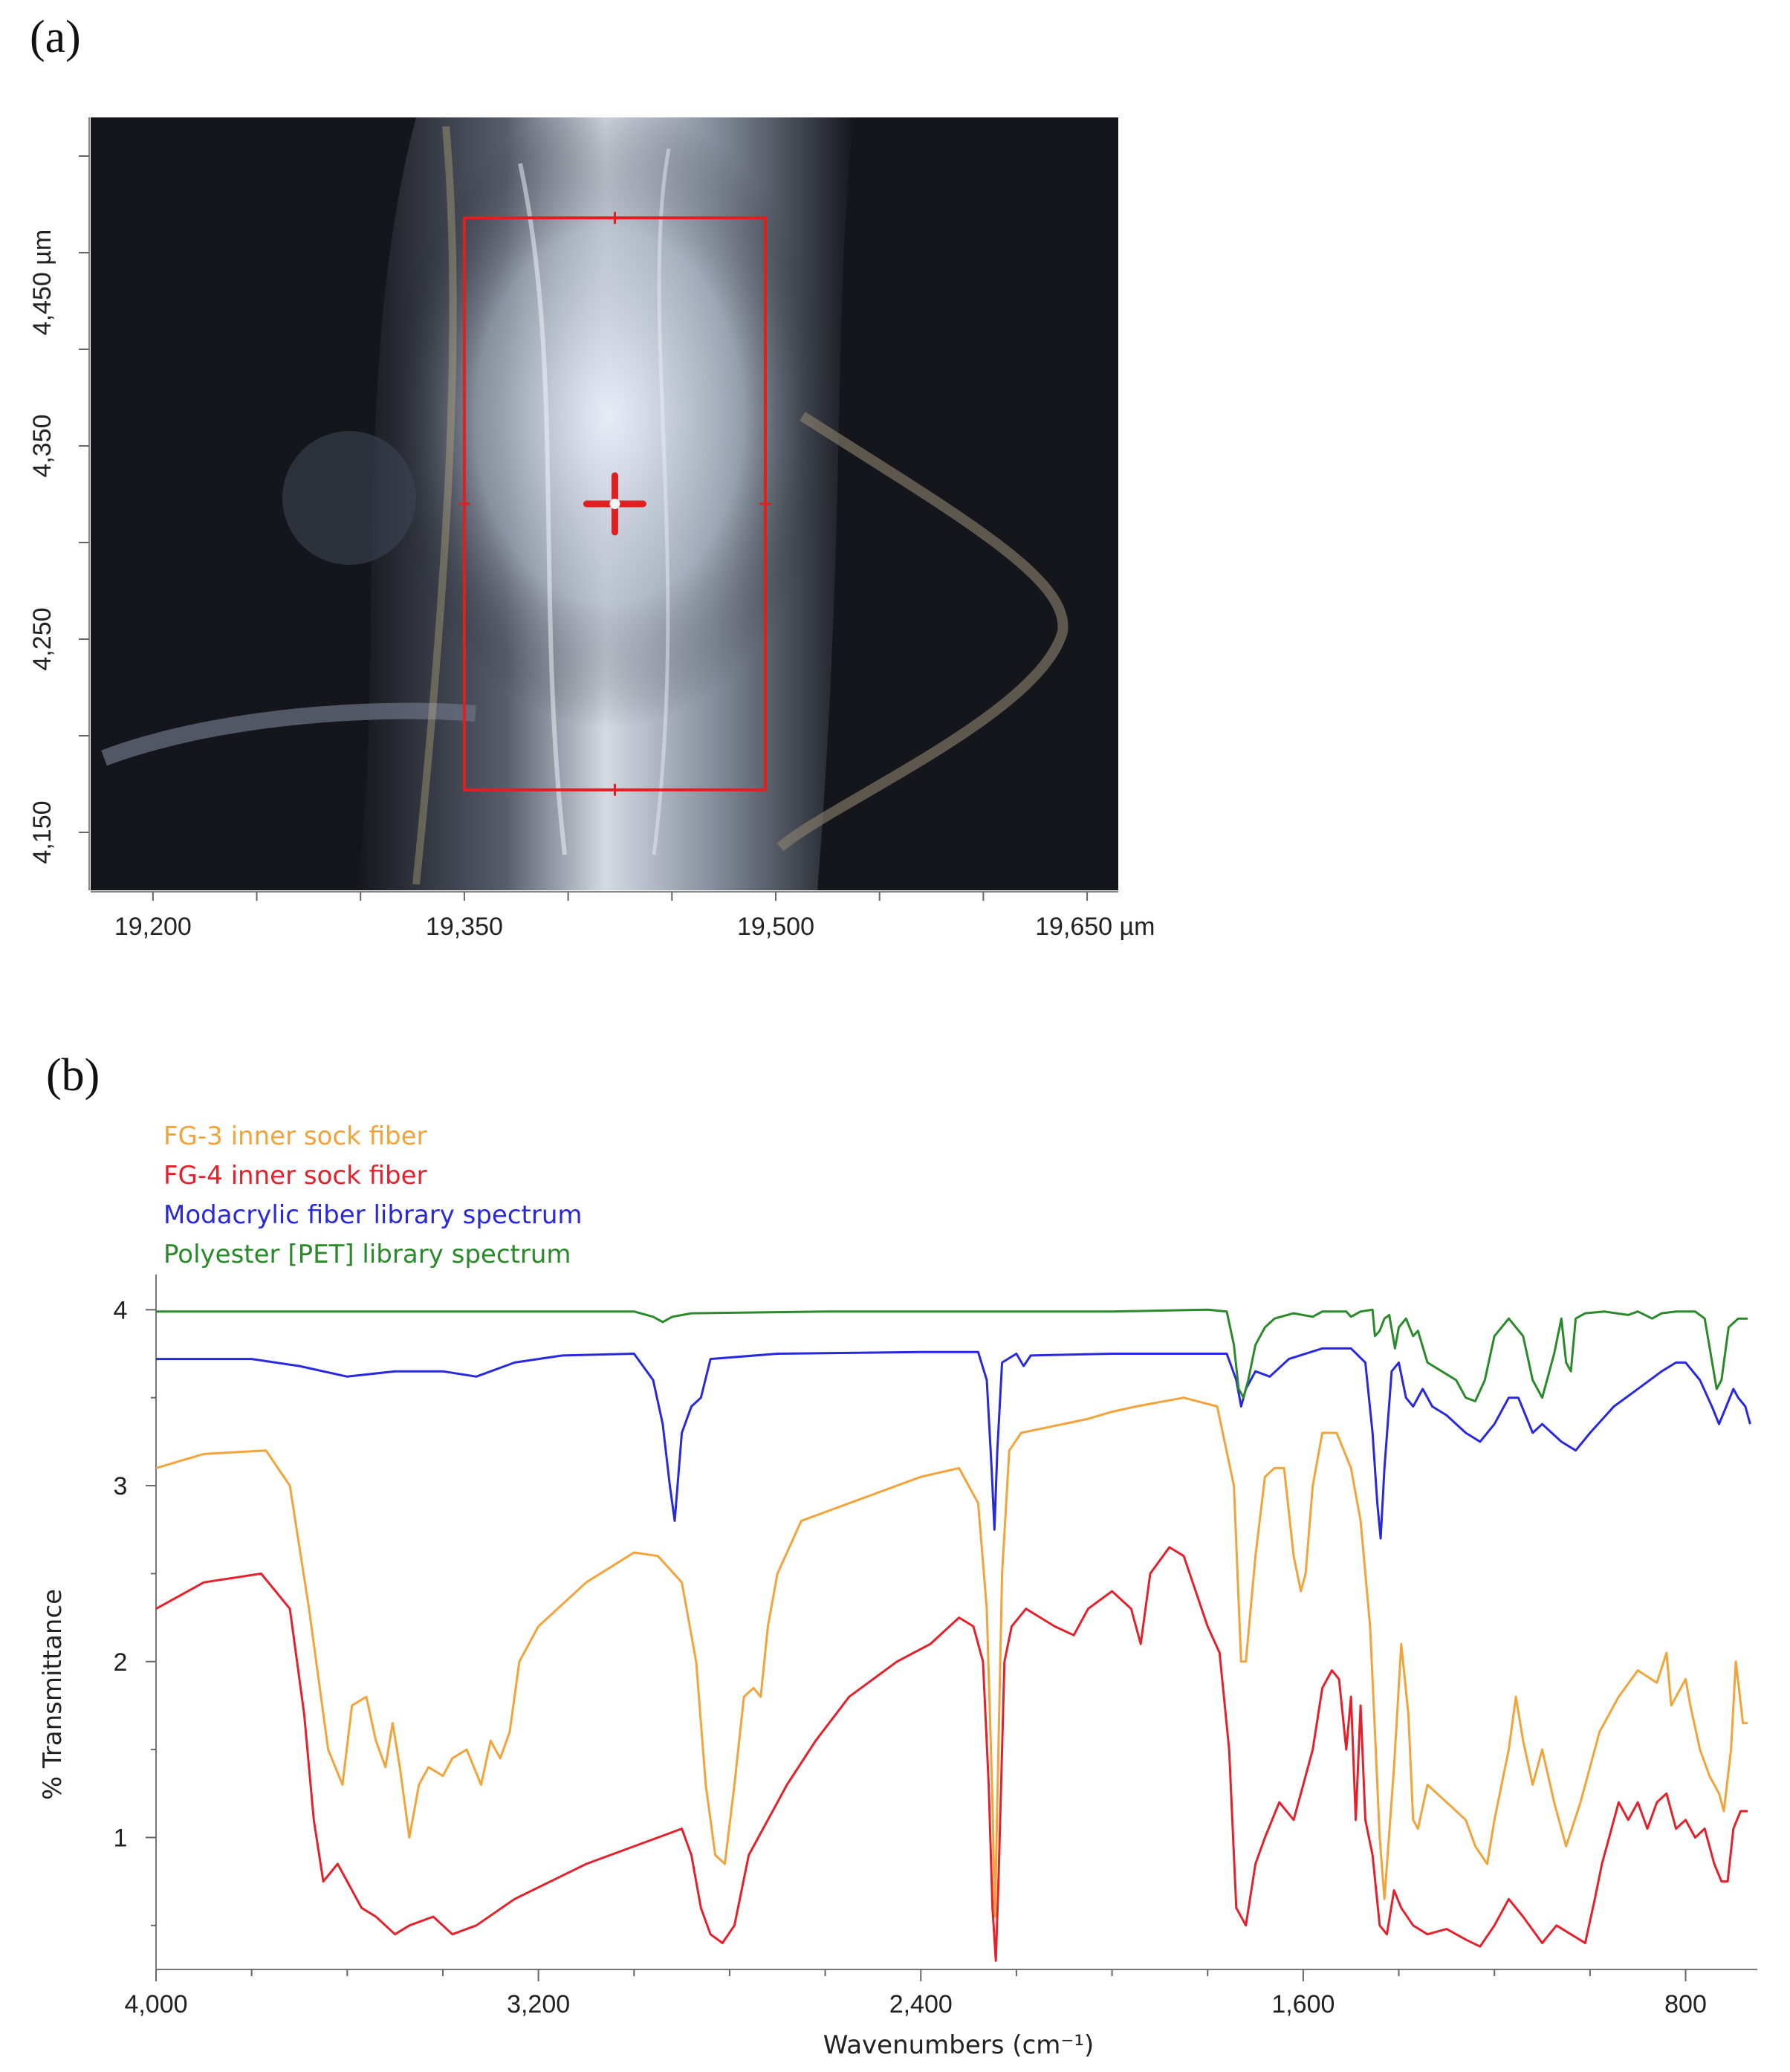 Image resolution: width=1790 pixels, height=2072 pixels. I want to click on fiber-highlight, so click(609, 422).